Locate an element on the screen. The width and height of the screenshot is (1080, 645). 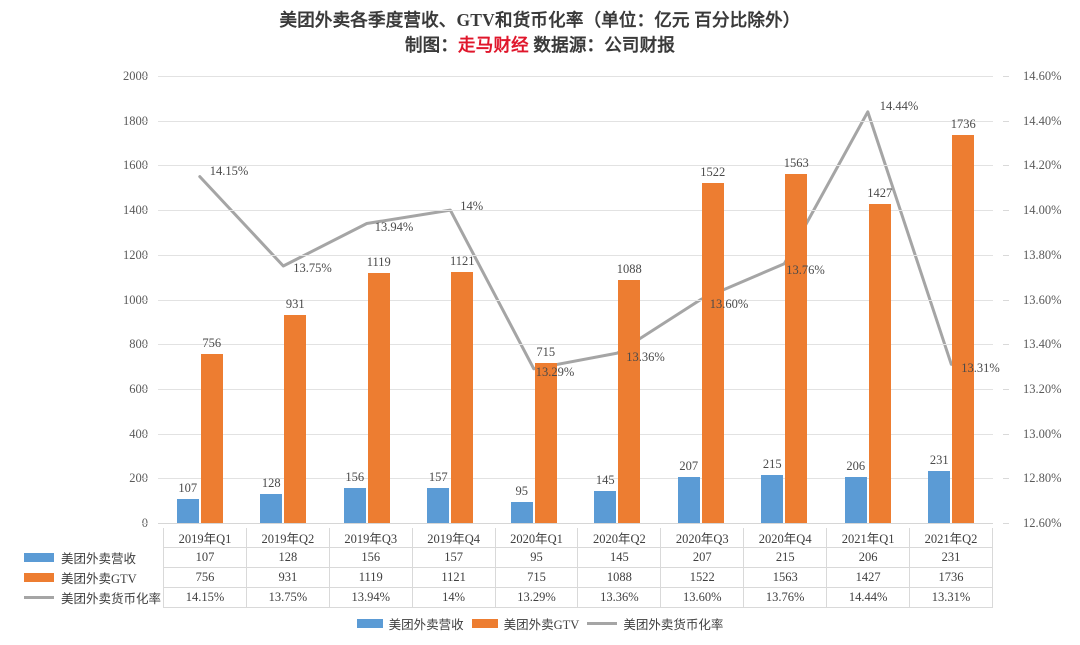
table-column-header: 2020年Q1 is located at coordinates (536, 538).